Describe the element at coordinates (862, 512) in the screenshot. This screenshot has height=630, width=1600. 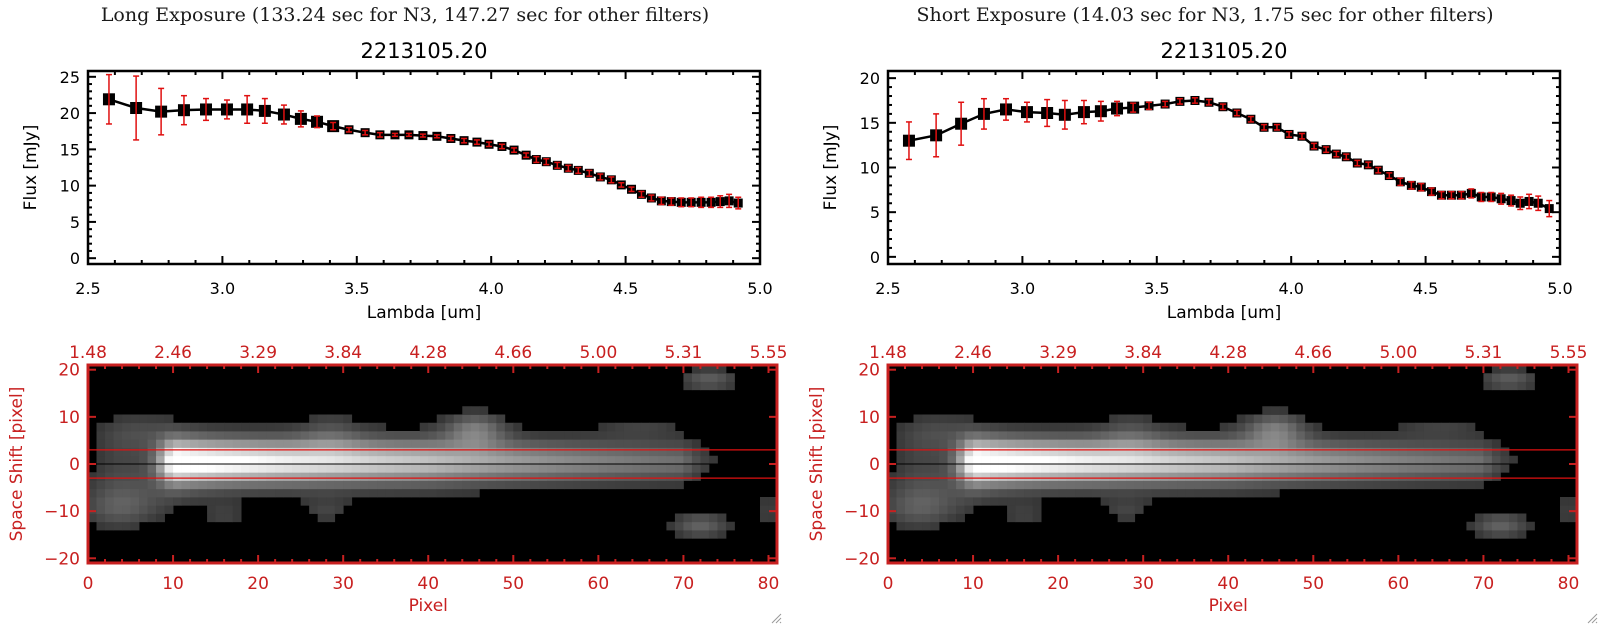
I see `y-tick-label: −10` at that location.